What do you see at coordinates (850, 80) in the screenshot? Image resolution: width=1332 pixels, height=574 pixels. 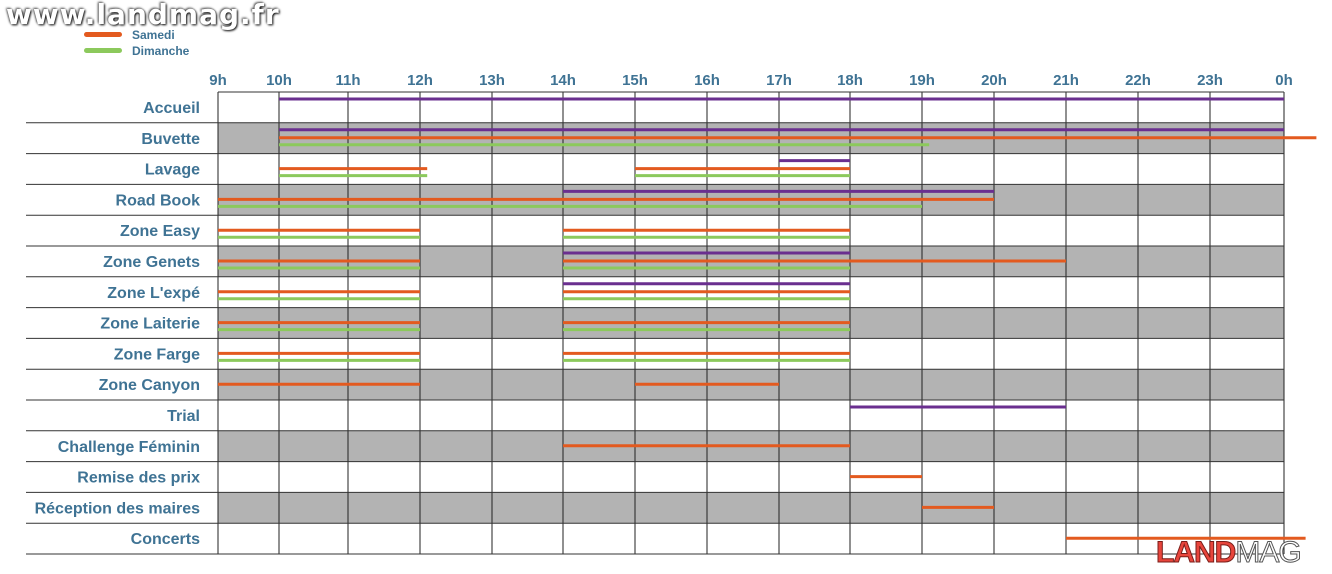 I see `x-tick-label: 18h` at bounding box center [850, 80].